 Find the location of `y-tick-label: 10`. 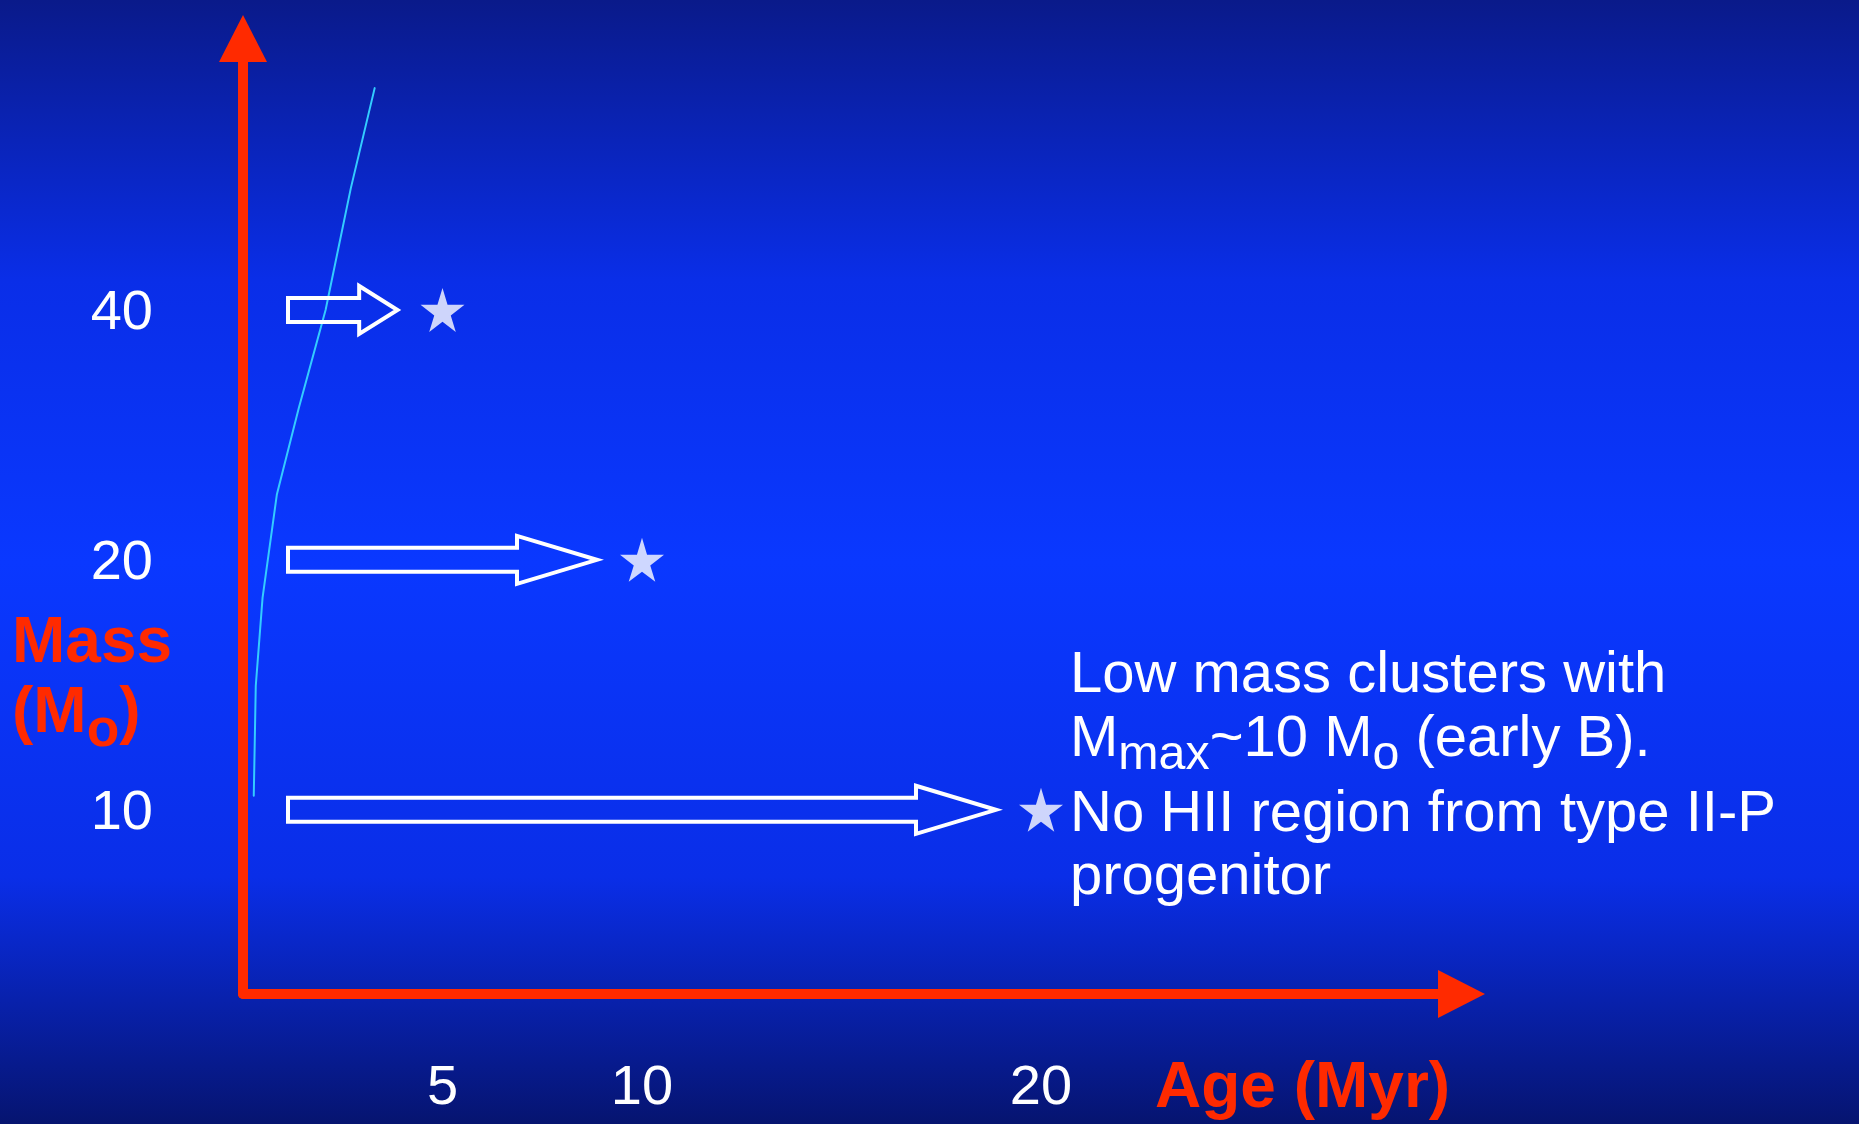

y-tick-label: 10 is located at coordinates (121, 810).